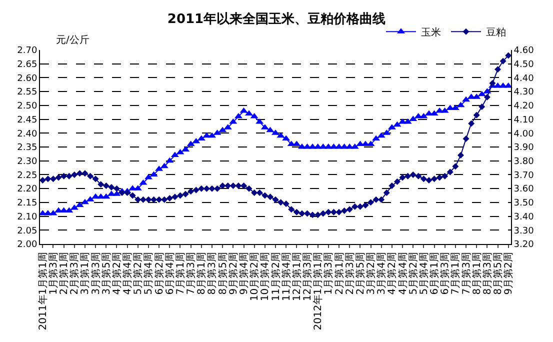 Image resolution: width=553 pixels, height=342 pixels. What do you see at coordinates (96, 273) in the screenshot?
I see `x-tick-label: 3月第3周` at bounding box center [96, 273].